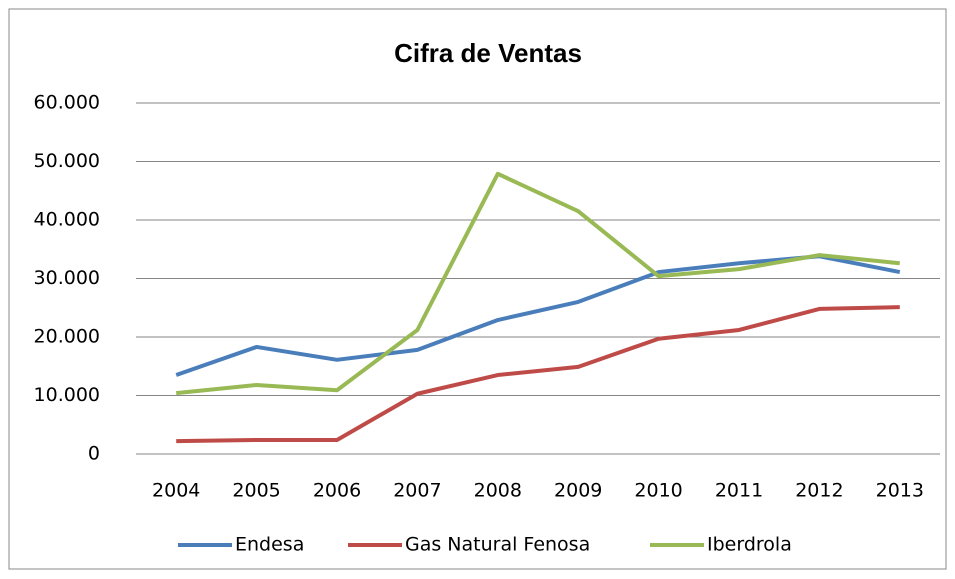  Describe the element at coordinates (67, 220) in the screenshot. I see `y-tick-label: 40.000` at that location.